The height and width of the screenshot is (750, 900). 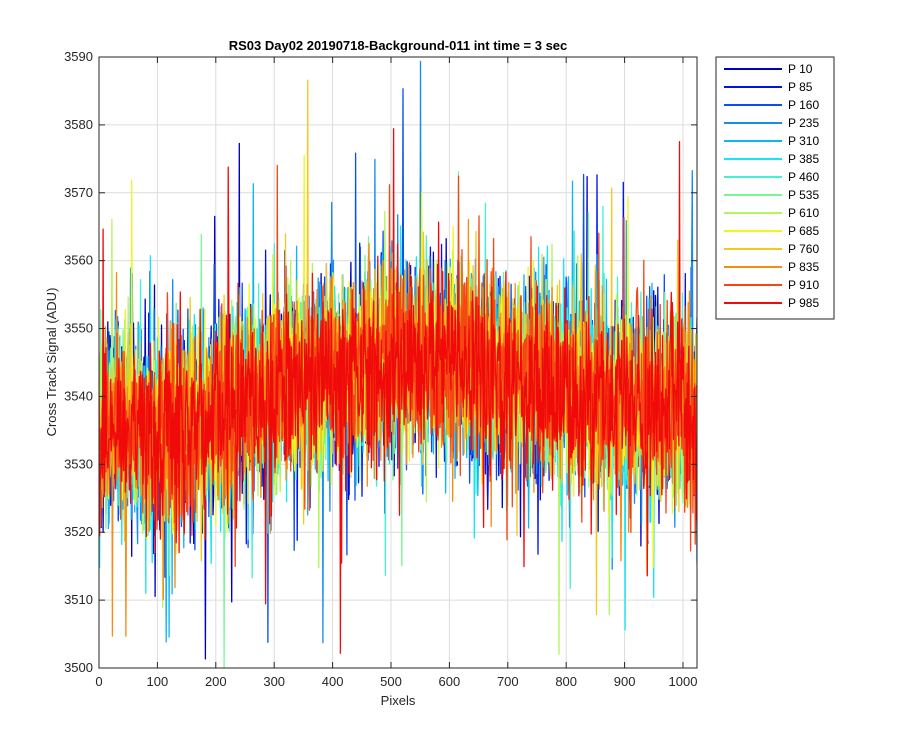 What do you see at coordinates (803, 177) in the screenshot?
I see `legend-entry: P 460` at bounding box center [803, 177].